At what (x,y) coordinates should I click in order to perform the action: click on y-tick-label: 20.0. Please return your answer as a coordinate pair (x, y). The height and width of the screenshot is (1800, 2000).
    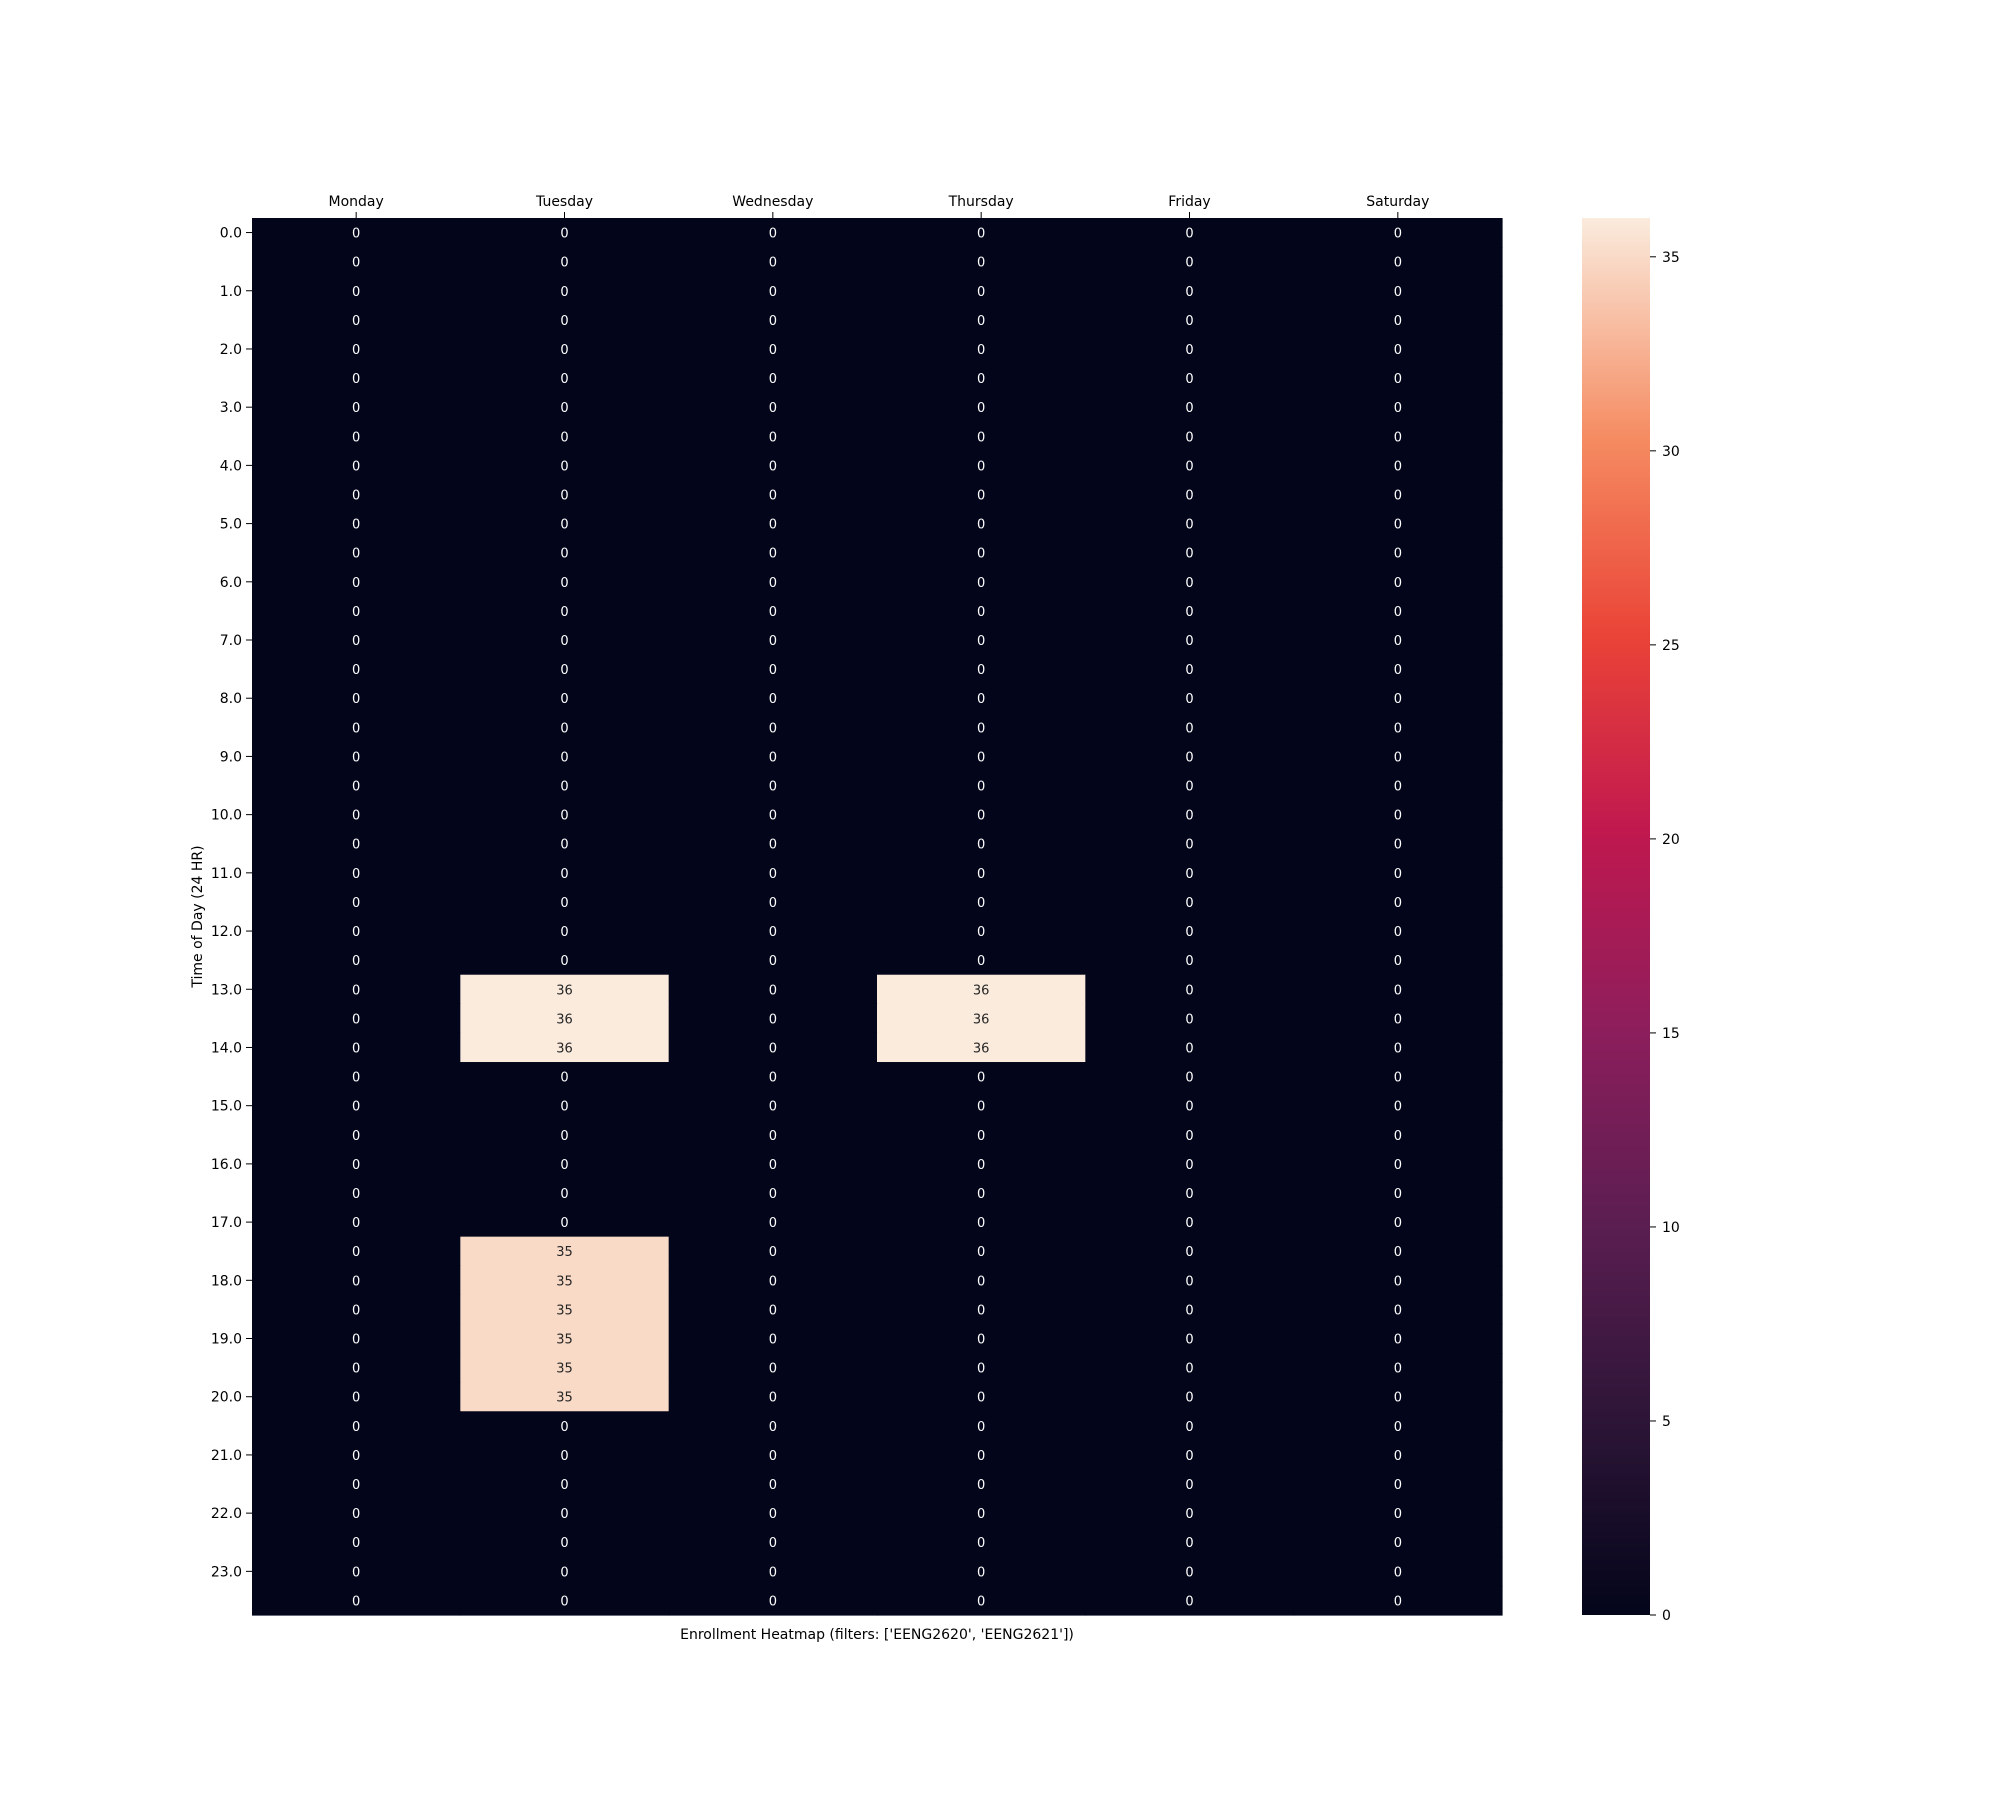
    Looking at the image, I should click on (226, 1398).